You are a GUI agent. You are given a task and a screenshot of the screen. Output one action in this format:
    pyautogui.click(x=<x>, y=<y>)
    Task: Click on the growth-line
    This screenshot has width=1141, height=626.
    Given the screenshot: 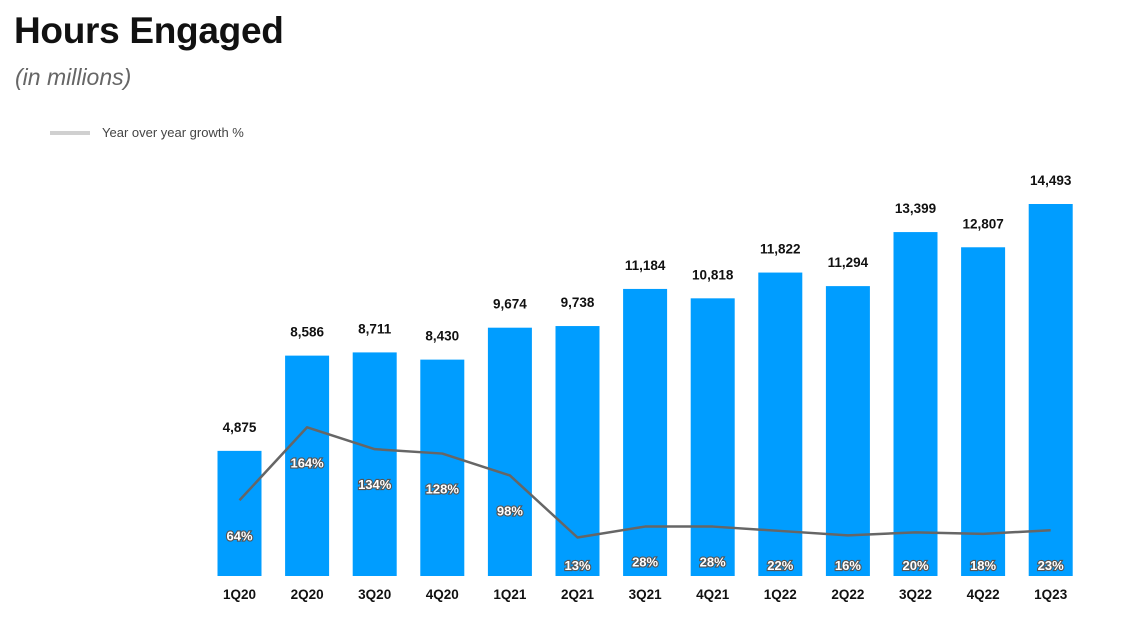 What is the action you would take?
    pyautogui.click(x=644, y=482)
    